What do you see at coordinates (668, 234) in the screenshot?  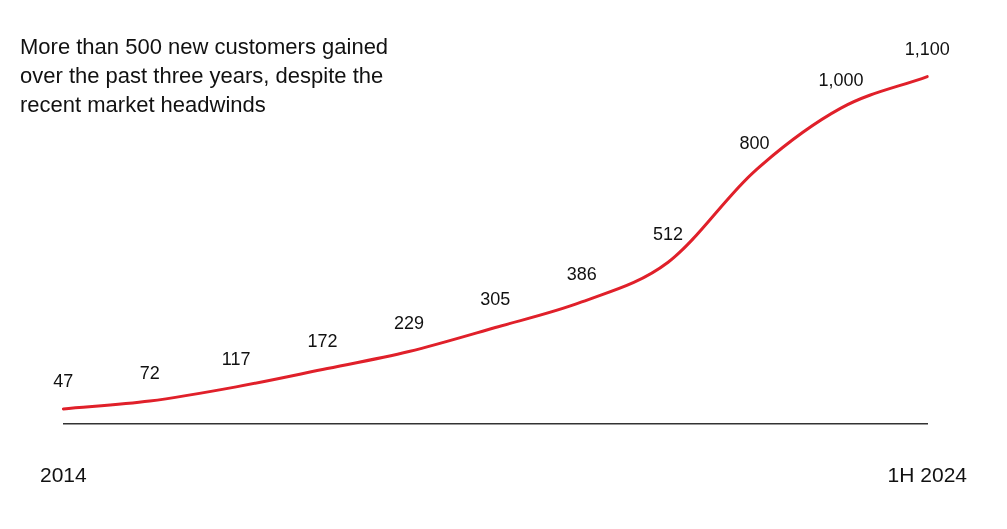 I see `data-label: 512` at bounding box center [668, 234].